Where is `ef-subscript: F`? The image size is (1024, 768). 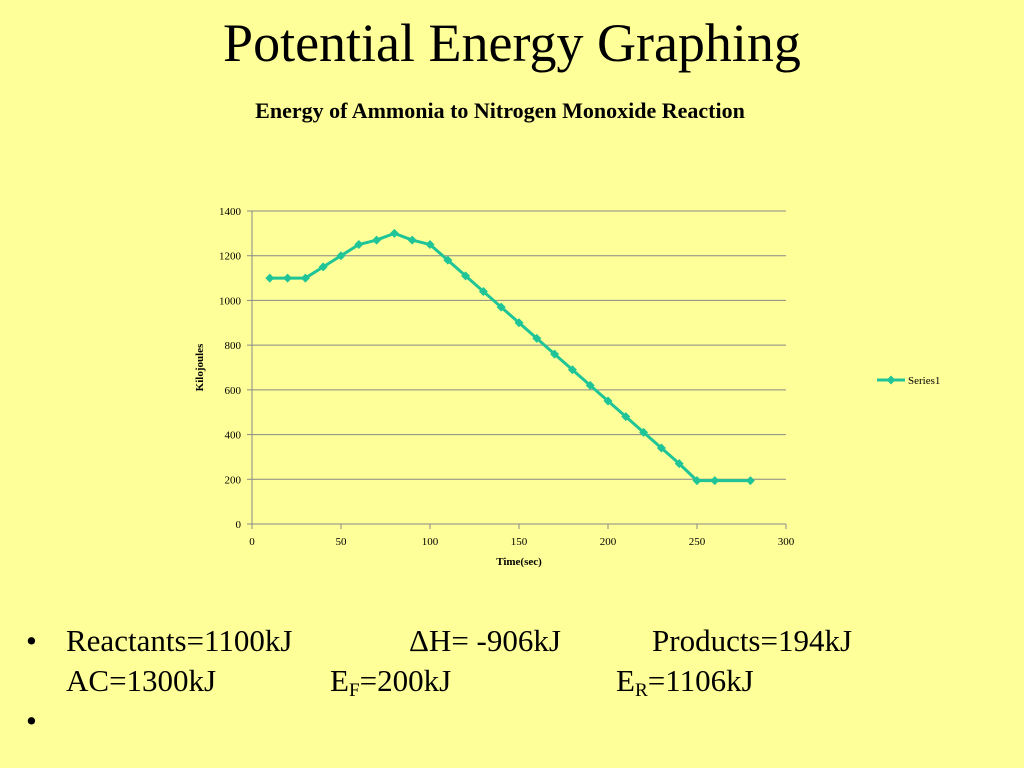
ef-subscript: F is located at coordinates (354, 690).